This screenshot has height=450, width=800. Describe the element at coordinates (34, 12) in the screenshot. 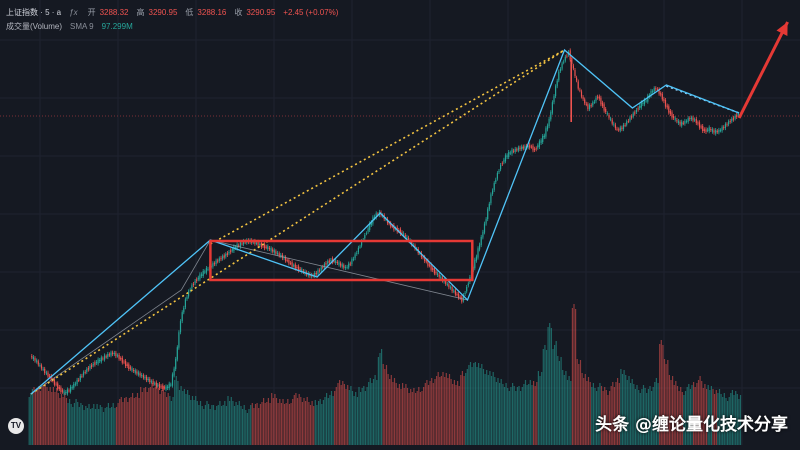

I see `symbol-label: 上证指数 · 5 · a` at that location.